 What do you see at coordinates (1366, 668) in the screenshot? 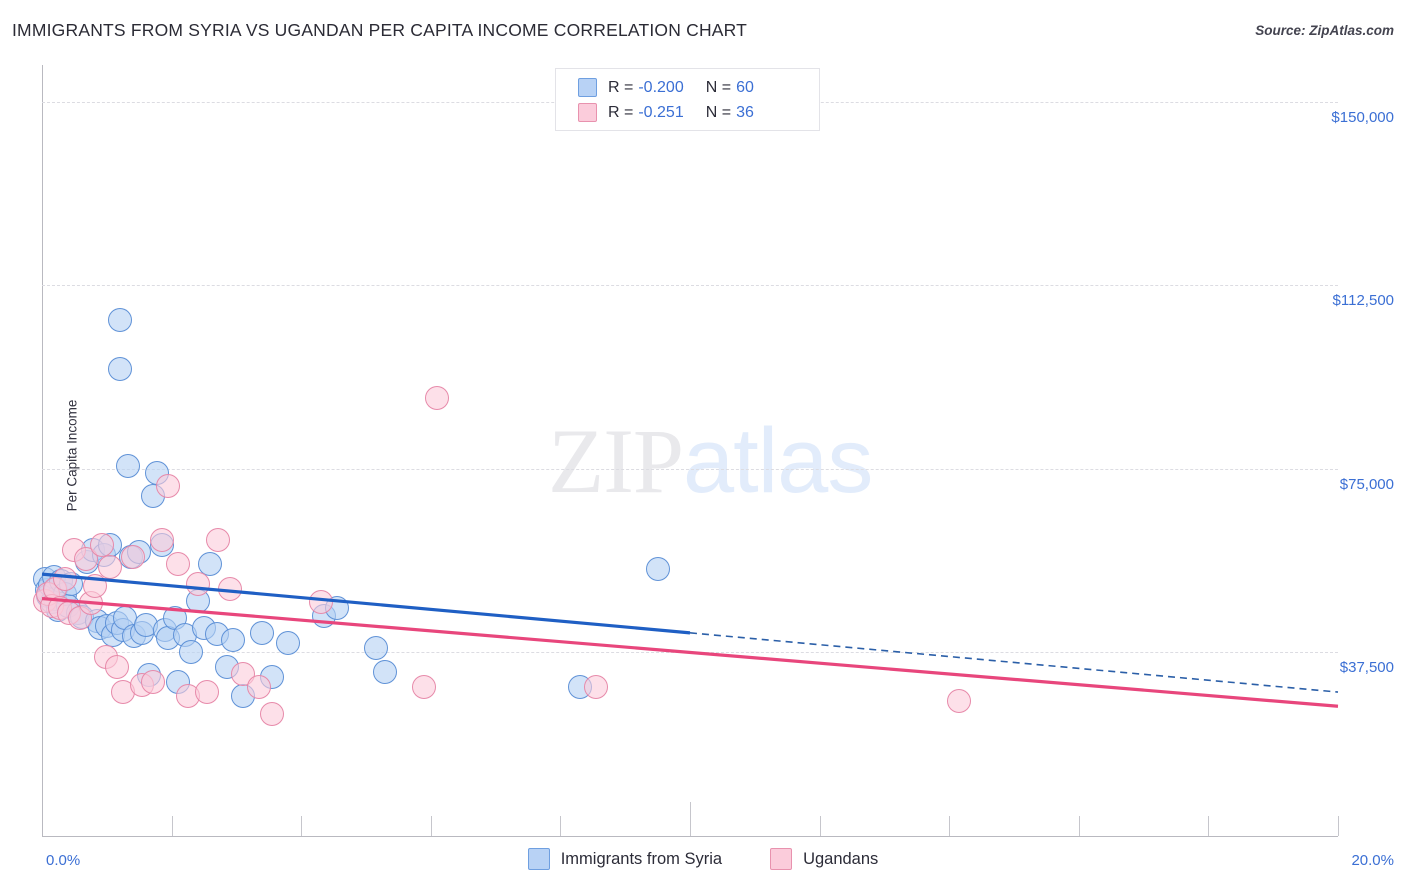
I see `y-axis-tick-label: $37,500` at bounding box center [1366, 668].